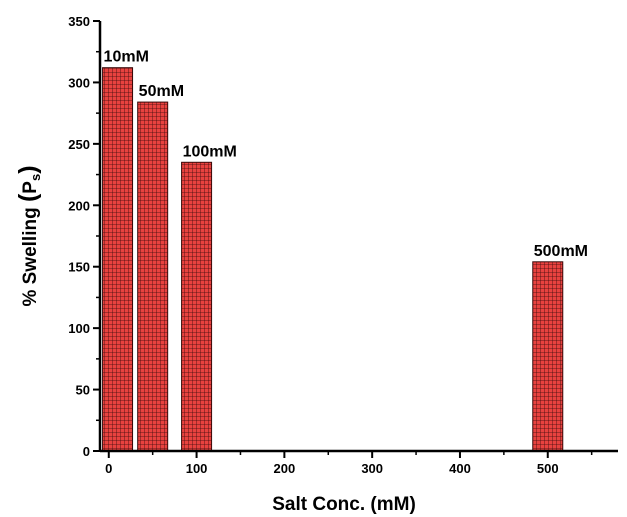 The height and width of the screenshot is (517, 627). Describe the element at coordinates (108, 468) in the screenshot. I see `x-tick-label: 0` at that location.